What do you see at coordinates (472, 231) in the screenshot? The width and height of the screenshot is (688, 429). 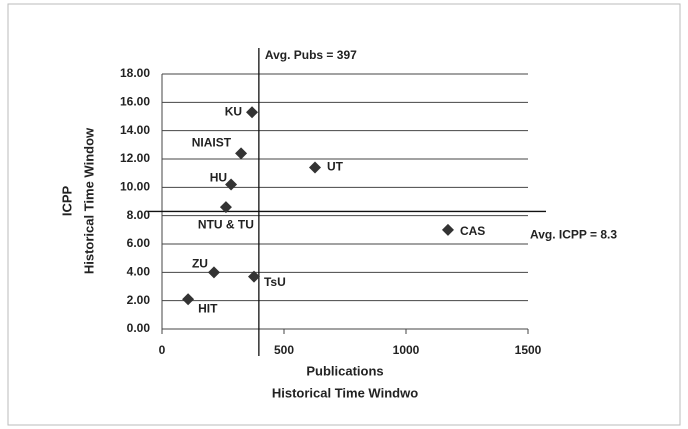 I see `point-label: CAS` at bounding box center [472, 231].